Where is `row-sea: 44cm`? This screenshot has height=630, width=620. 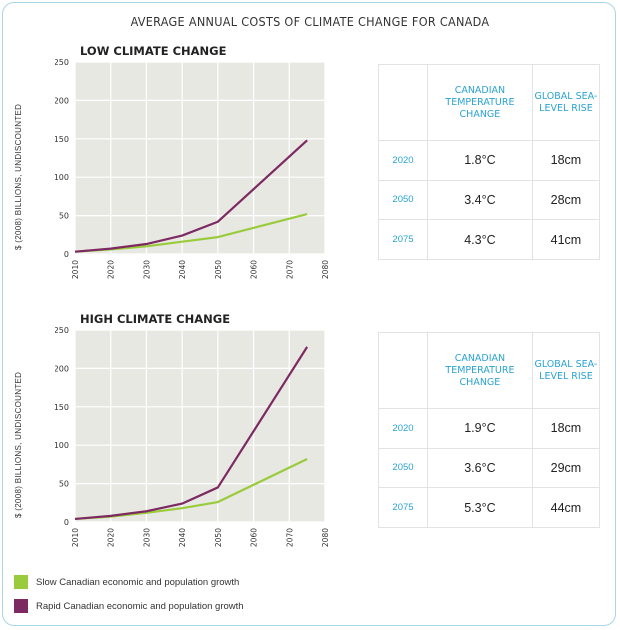
row-sea: 44cm is located at coordinates (566, 507).